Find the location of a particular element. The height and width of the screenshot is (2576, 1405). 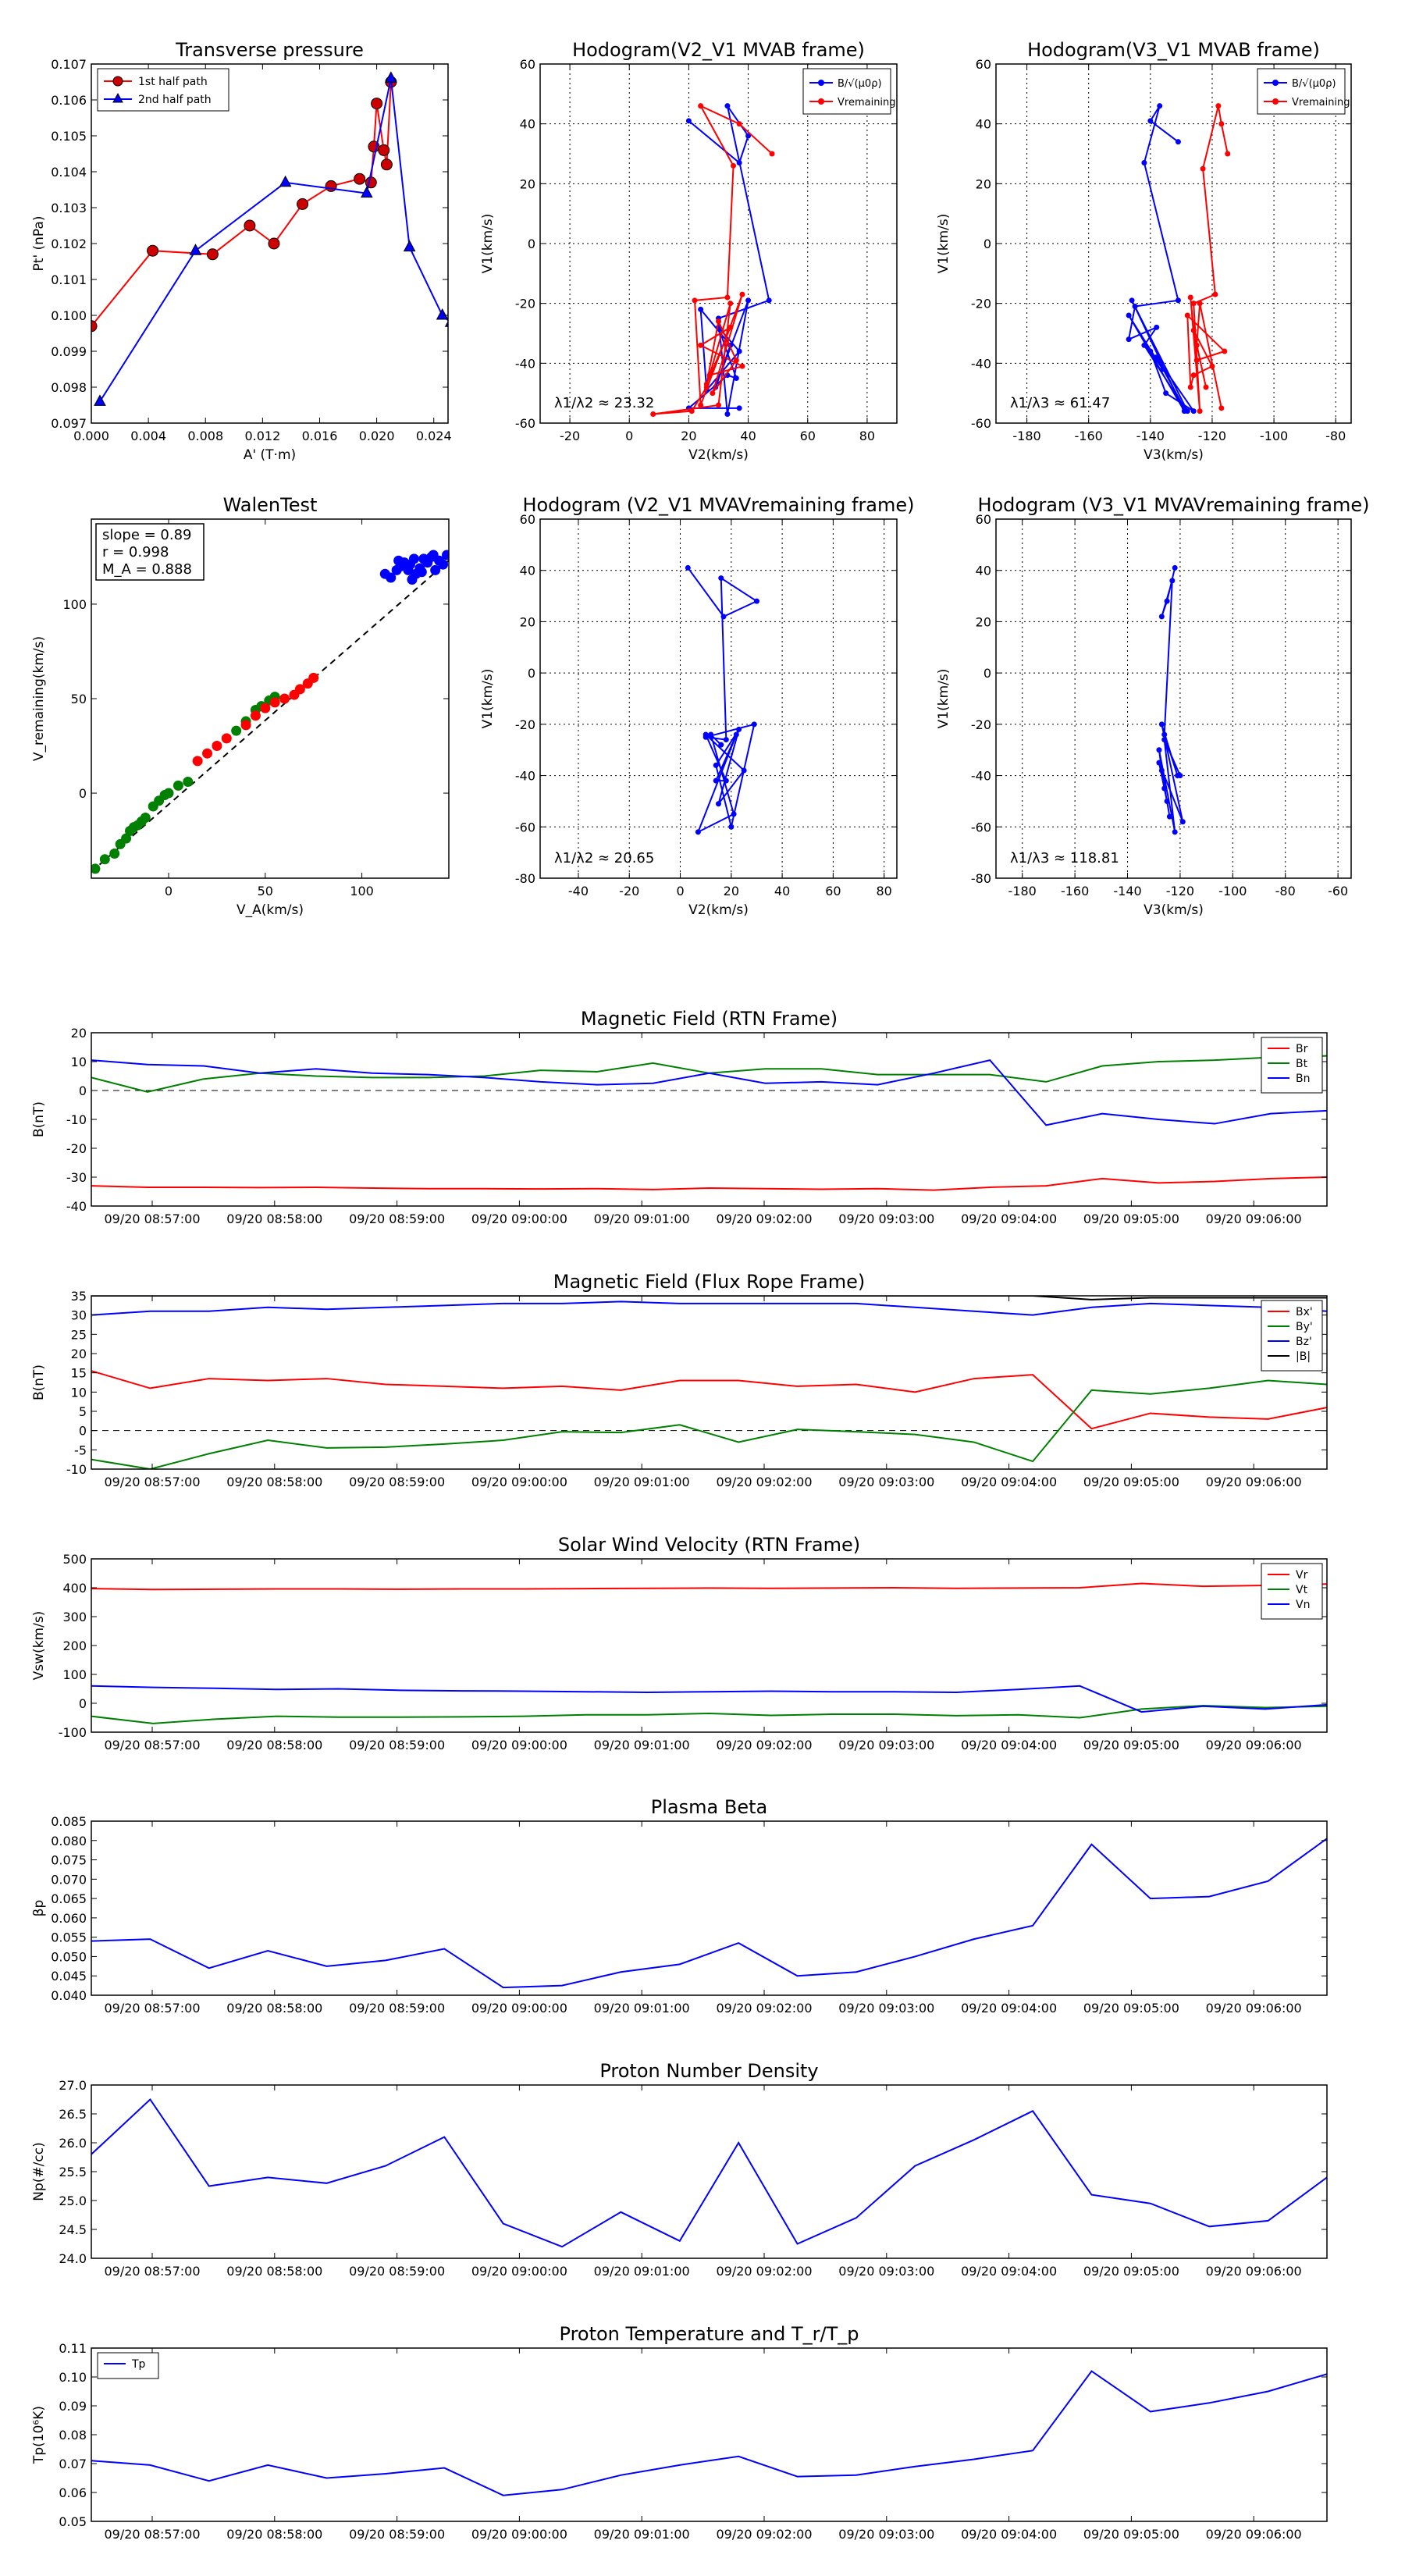

legend-label: Vt is located at coordinates (1302, 1590).